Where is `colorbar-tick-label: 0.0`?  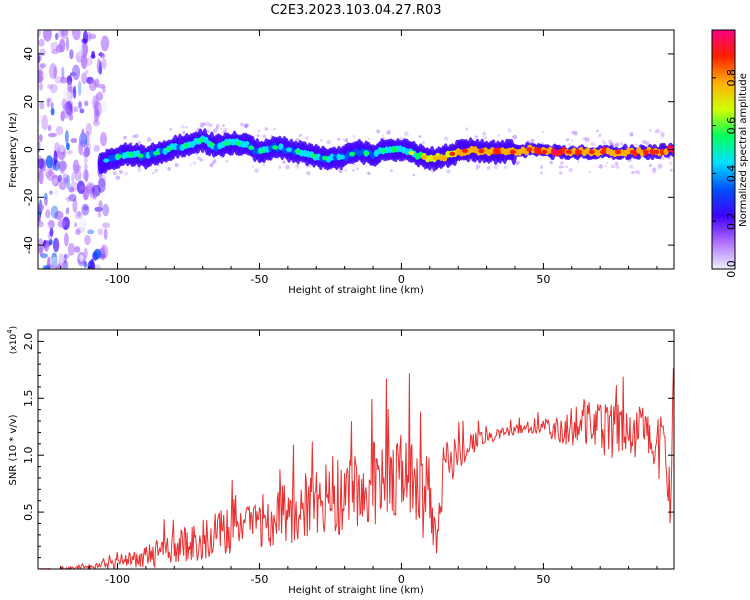
colorbar-tick-label: 0.0 is located at coordinates (731, 269).